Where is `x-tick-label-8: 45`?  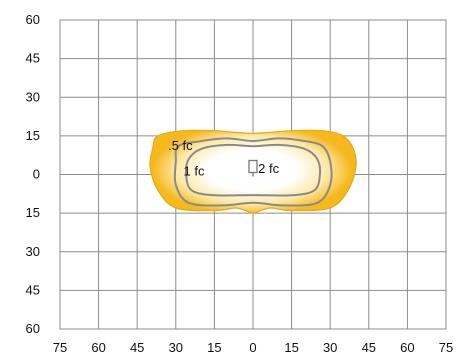
x-tick-label-8: 45 is located at coordinates (369, 347).